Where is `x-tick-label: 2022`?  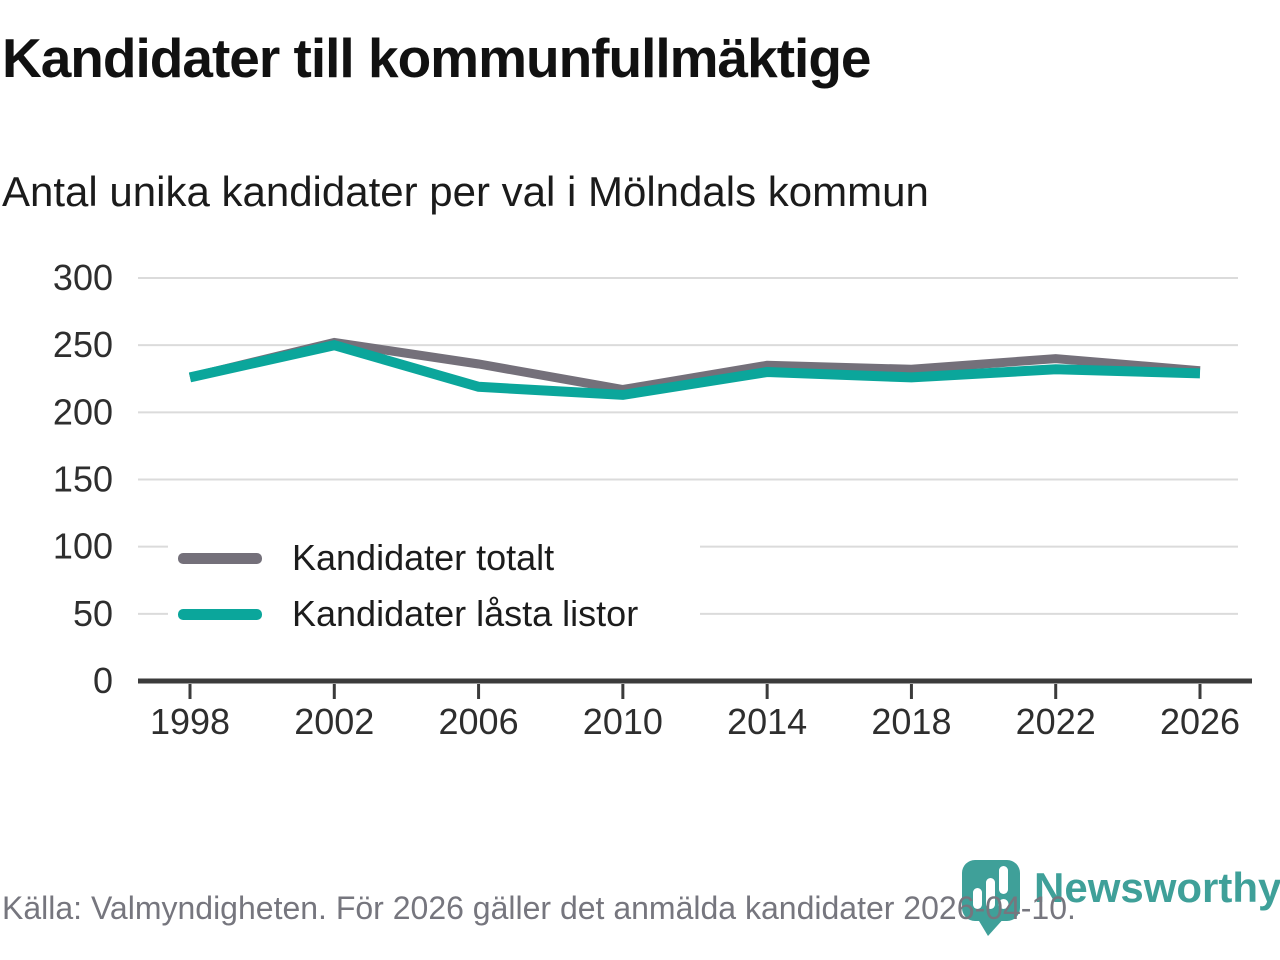 x-tick-label: 2022 is located at coordinates (1056, 721).